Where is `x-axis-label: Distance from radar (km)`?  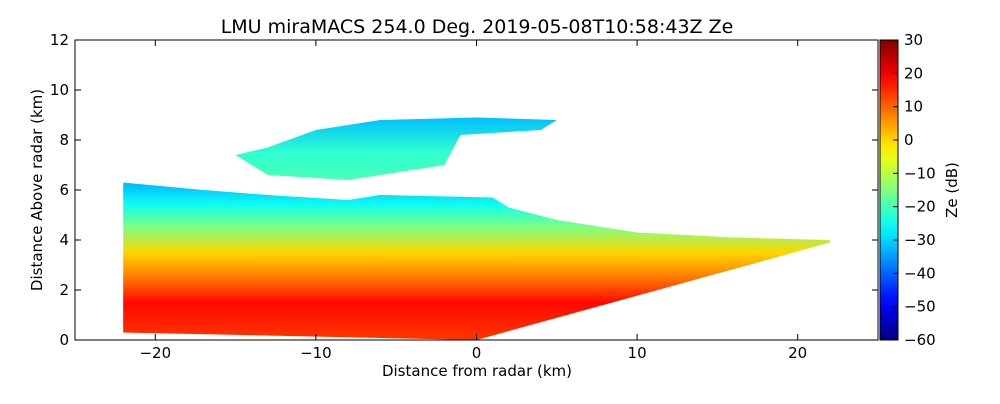
x-axis-label: Distance from radar (km) is located at coordinates (477, 371).